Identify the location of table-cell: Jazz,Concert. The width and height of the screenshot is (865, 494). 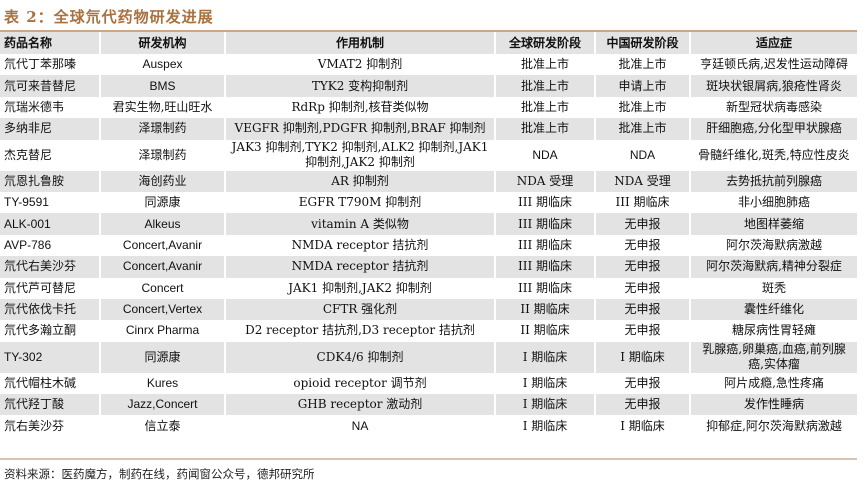
(162, 405).